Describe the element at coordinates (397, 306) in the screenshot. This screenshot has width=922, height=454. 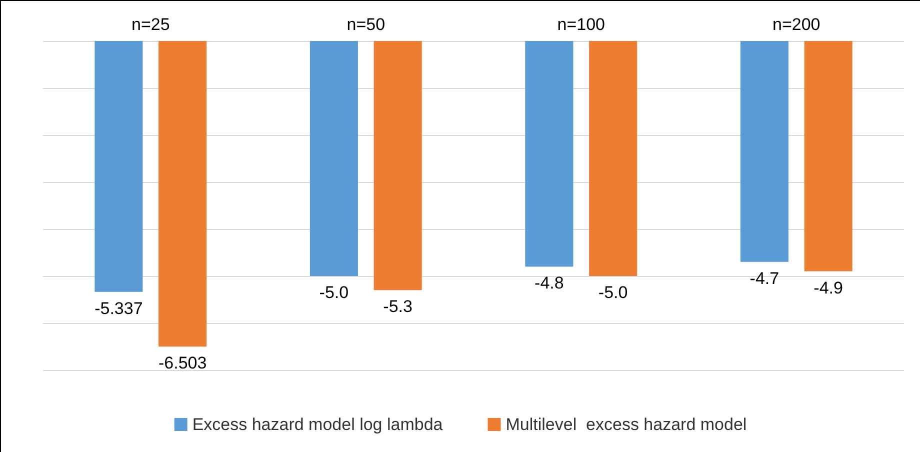
I see `data-label: -5.3` at that location.